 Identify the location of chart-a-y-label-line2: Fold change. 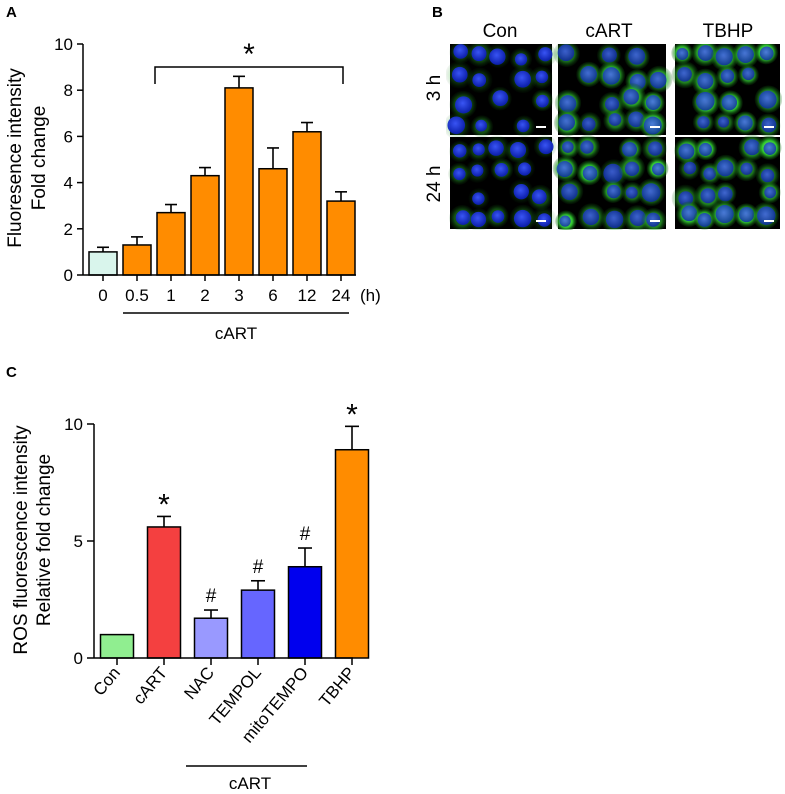
(39, 158).